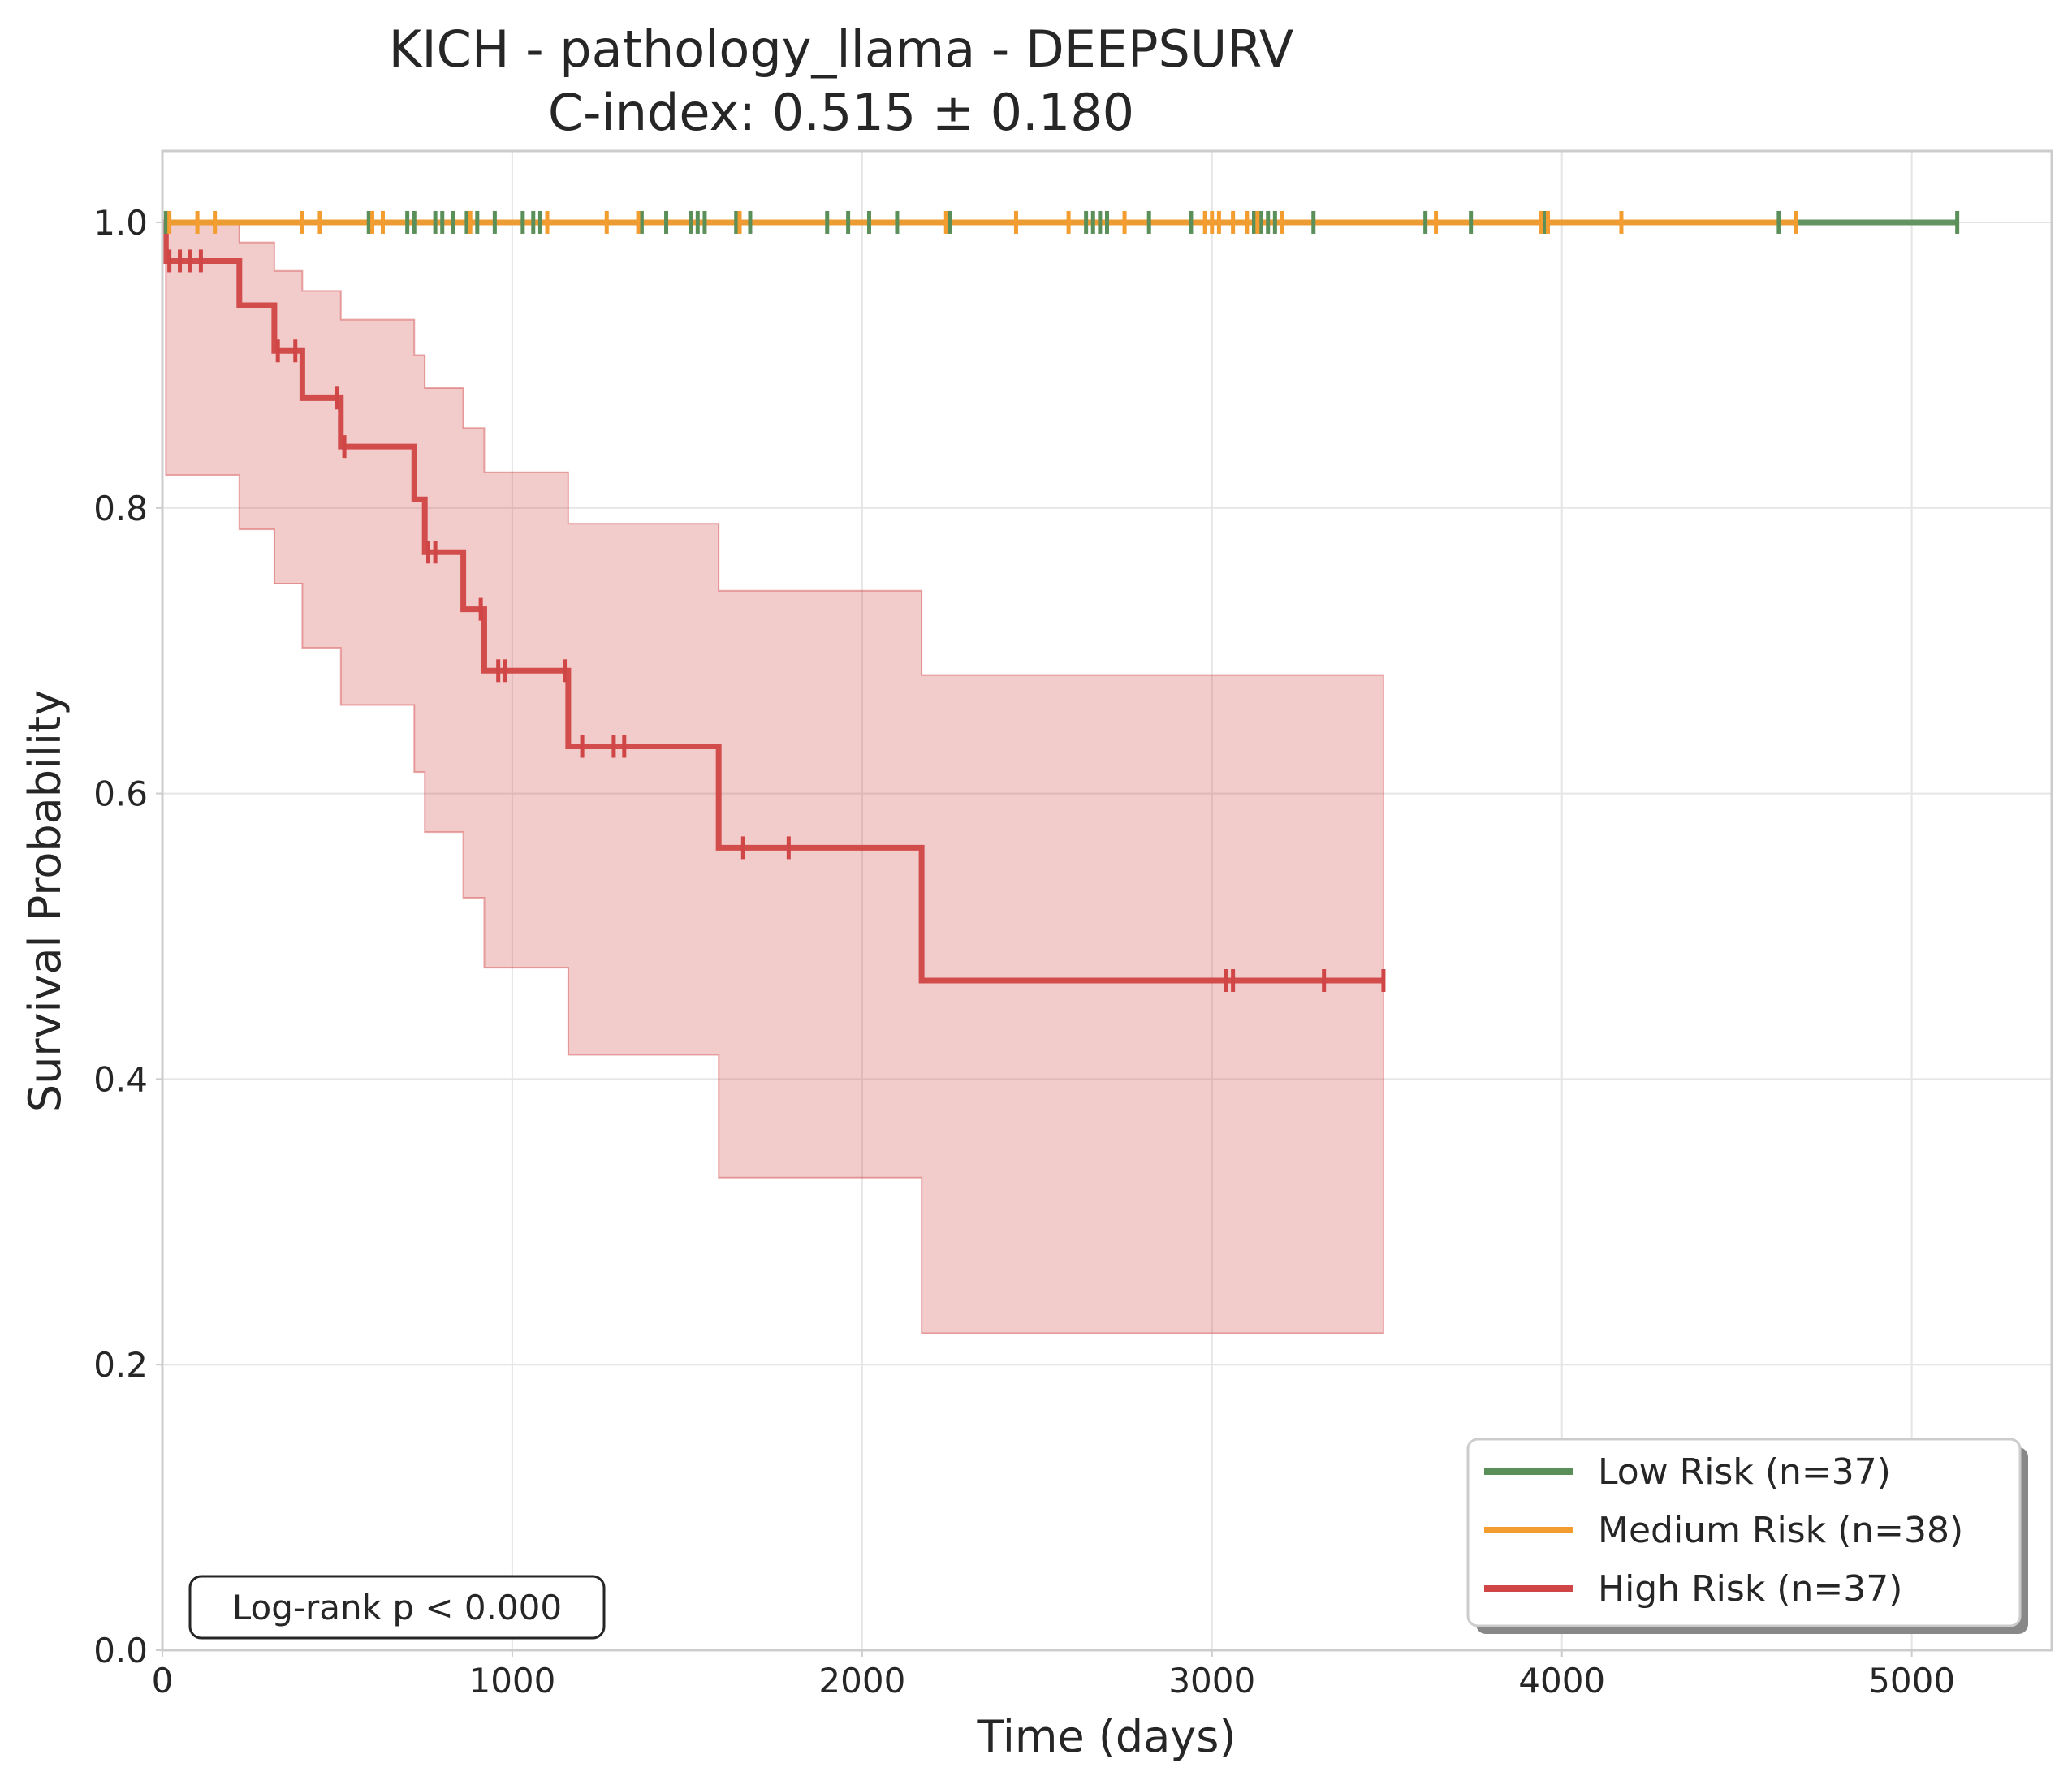 Image resolution: width=2072 pixels, height=1789 pixels. Describe the element at coordinates (1561, 1681) in the screenshot. I see `x-tick-label: 4000` at that location.